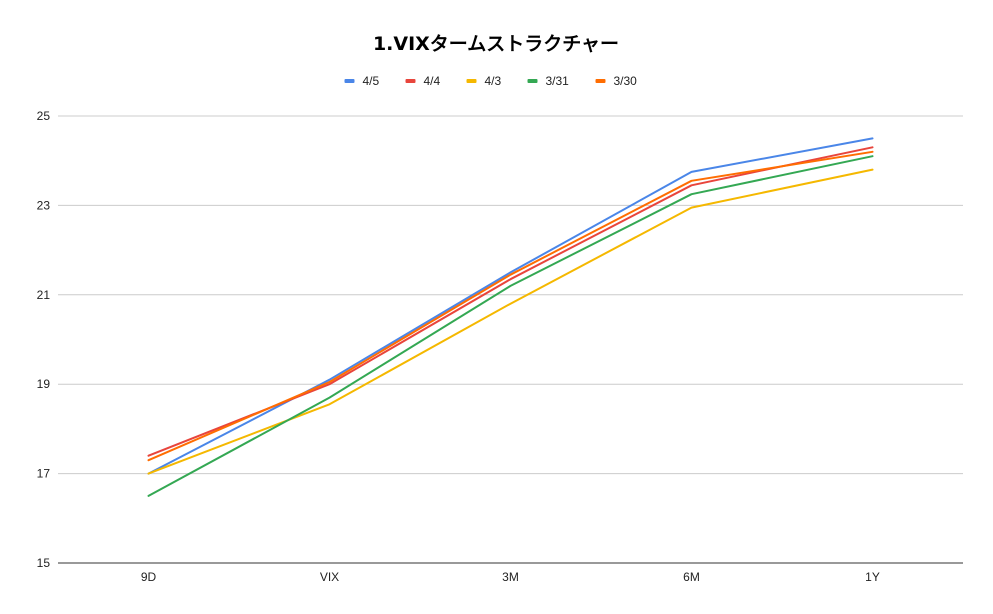 The width and height of the screenshot is (993, 614). I want to click on legend-label: 3/31, so click(558, 81).